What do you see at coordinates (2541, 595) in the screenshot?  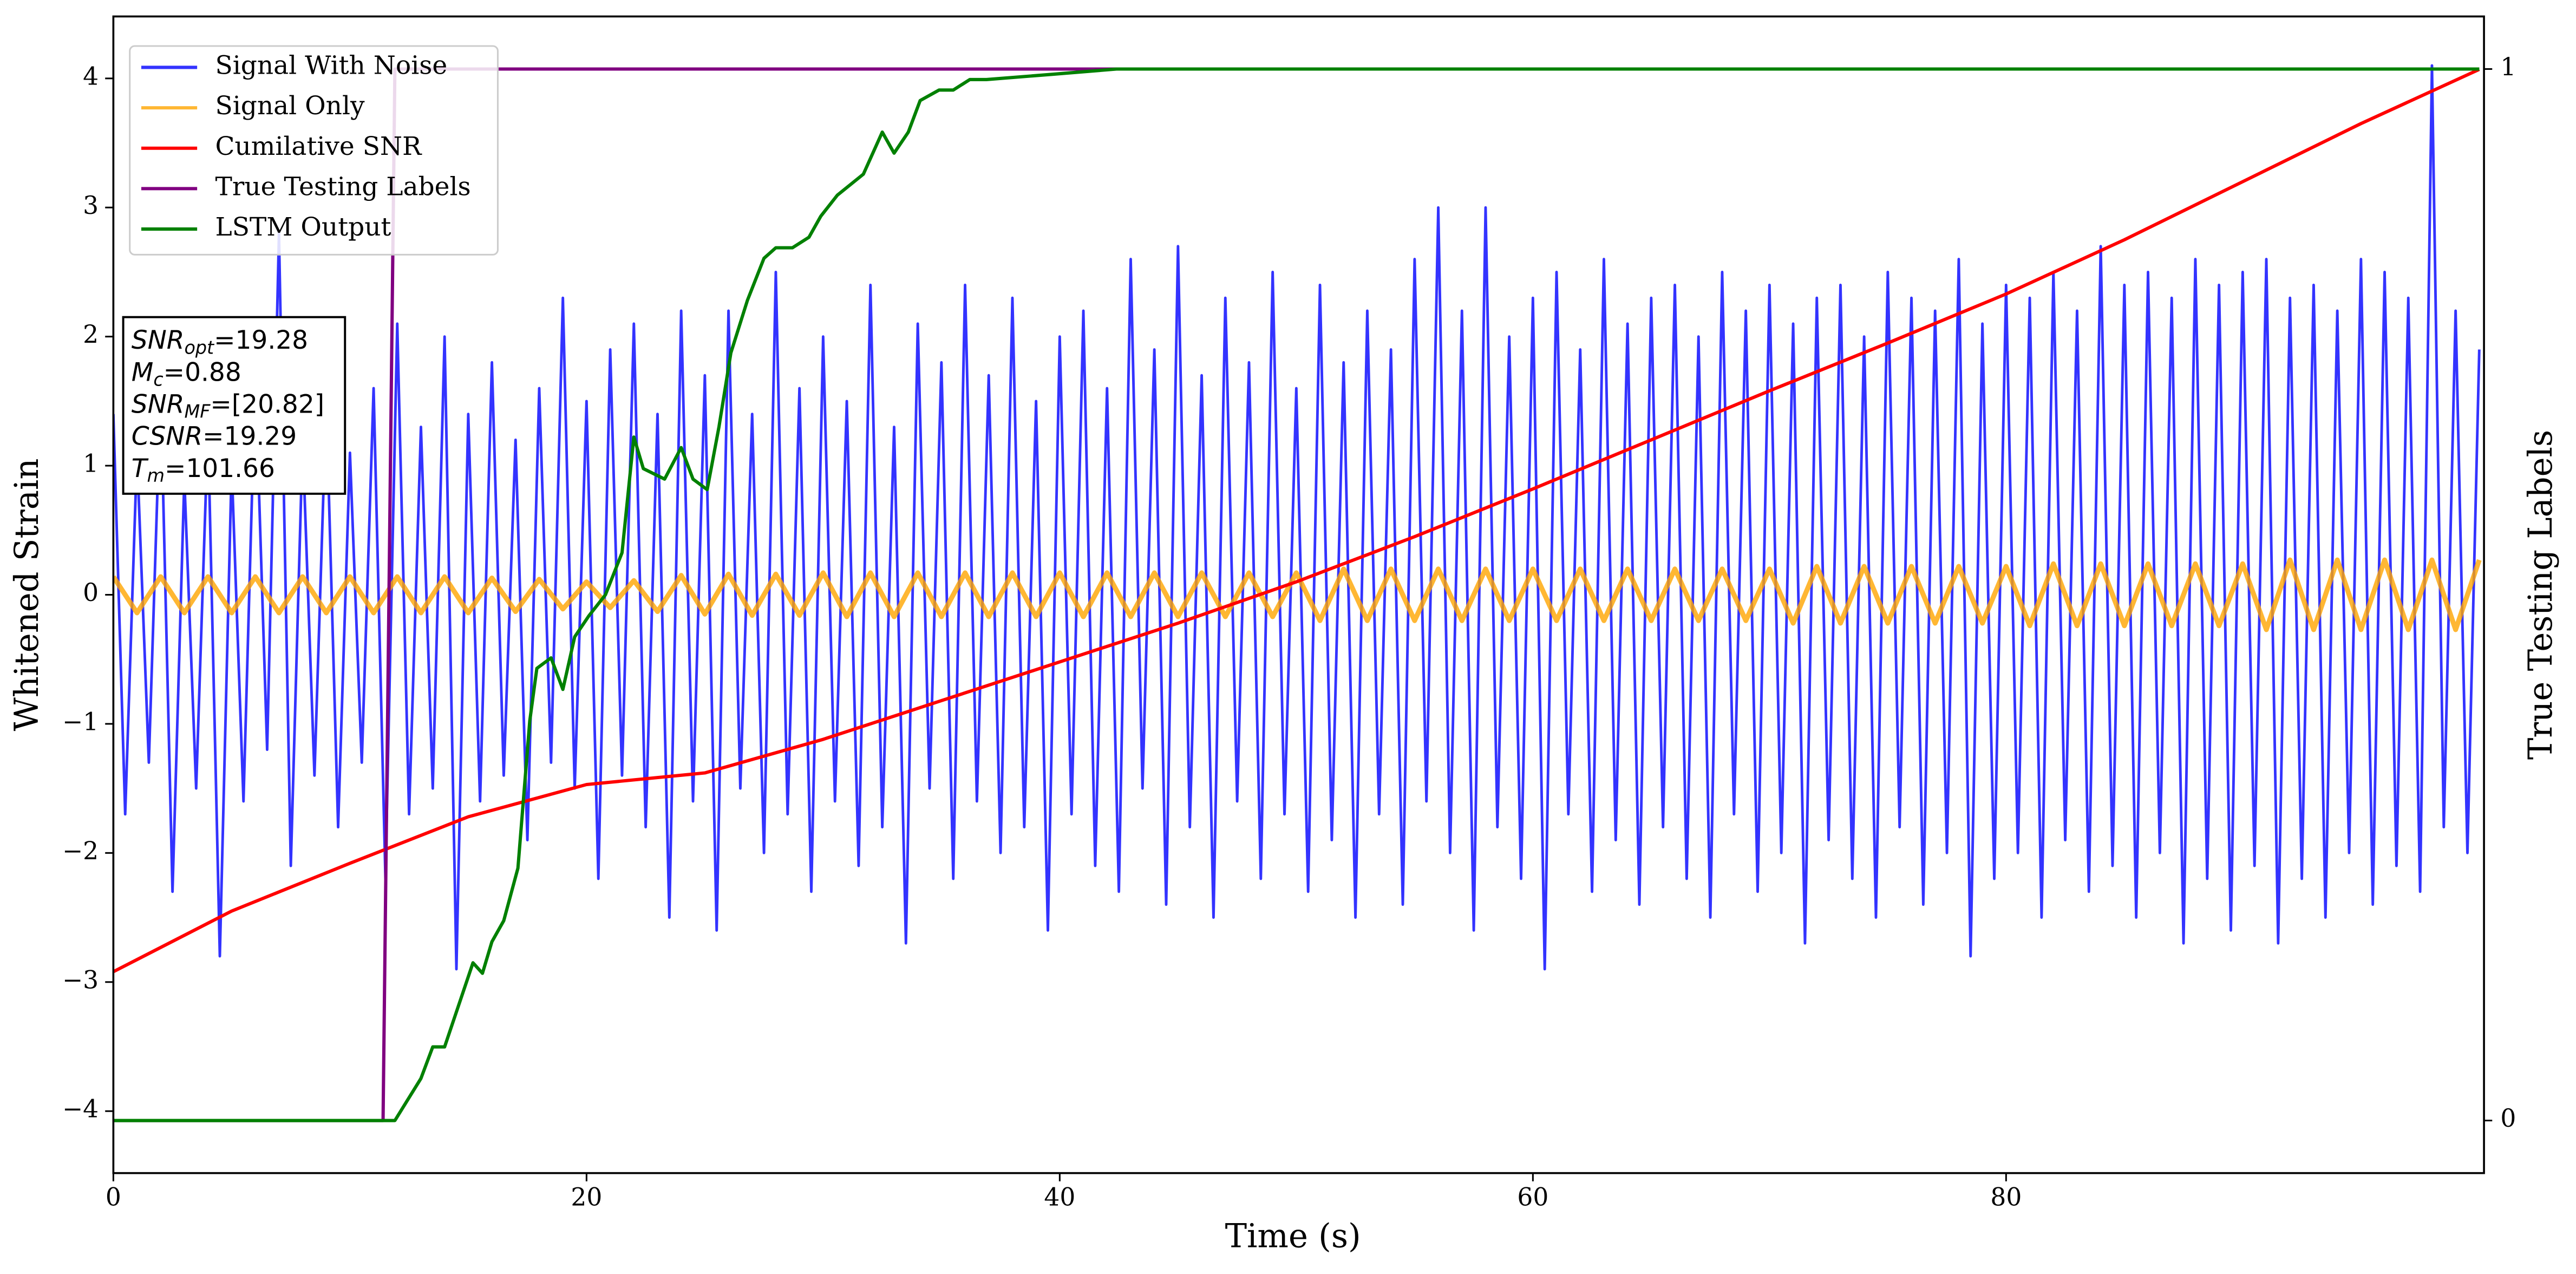 I see `y2-axis-label: True Testing Labels` at bounding box center [2541, 595].